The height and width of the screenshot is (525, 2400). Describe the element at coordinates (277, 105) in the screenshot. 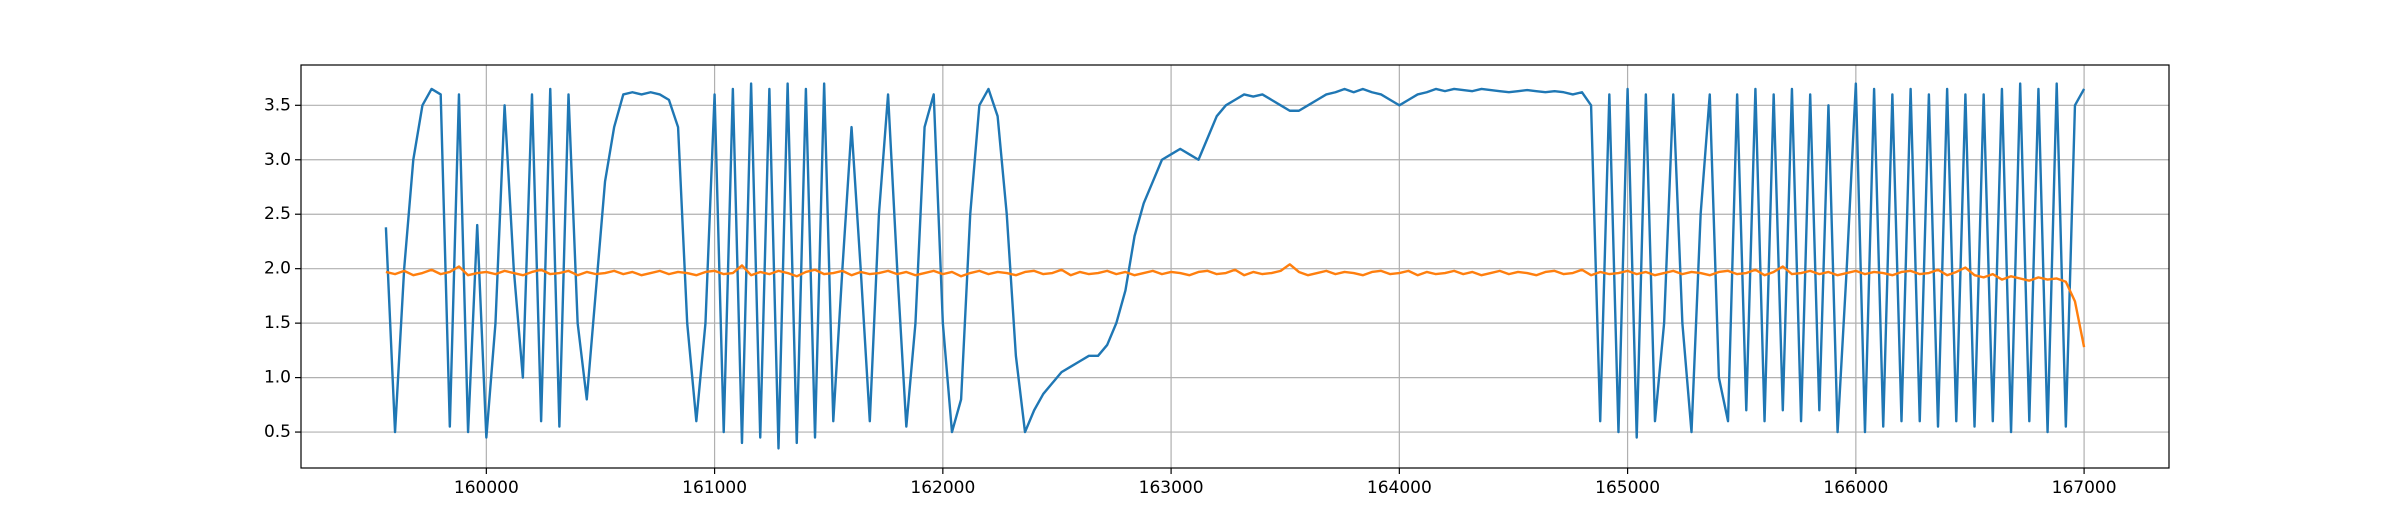

I see `y-tick-label: 3.5` at that location.